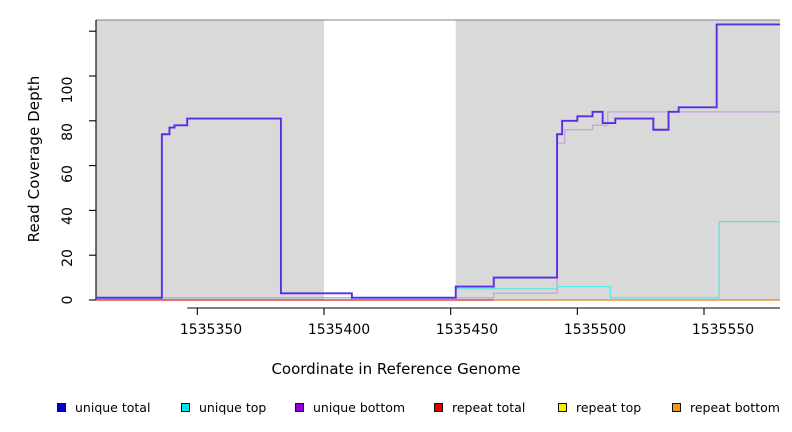 The width and height of the screenshot is (792, 432). Describe the element at coordinates (359, 407) in the screenshot. I see `legend-label-unique-bottom: unique bottom` at that location.